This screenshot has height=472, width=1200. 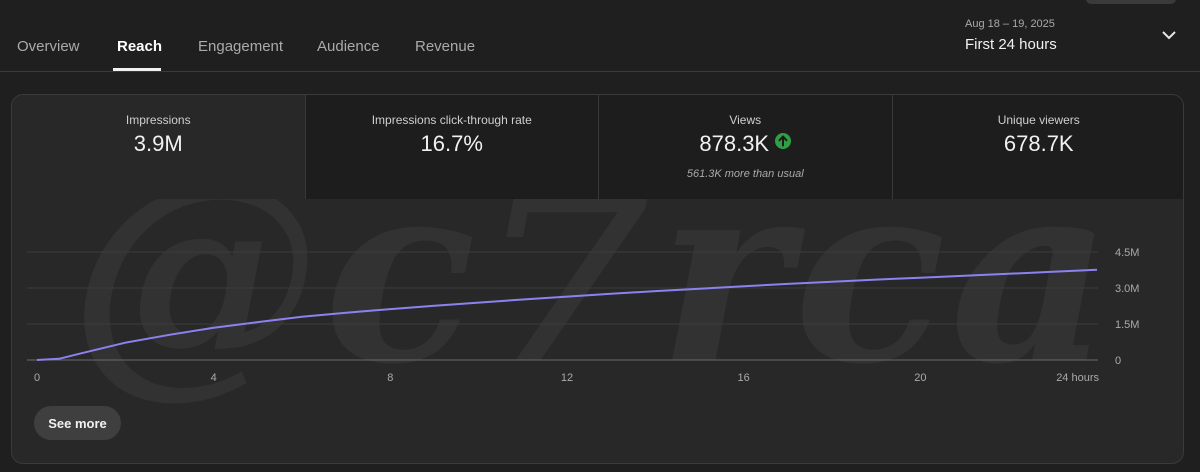 I want to click on tab-audience: Audience, so click(x=348, y=46).